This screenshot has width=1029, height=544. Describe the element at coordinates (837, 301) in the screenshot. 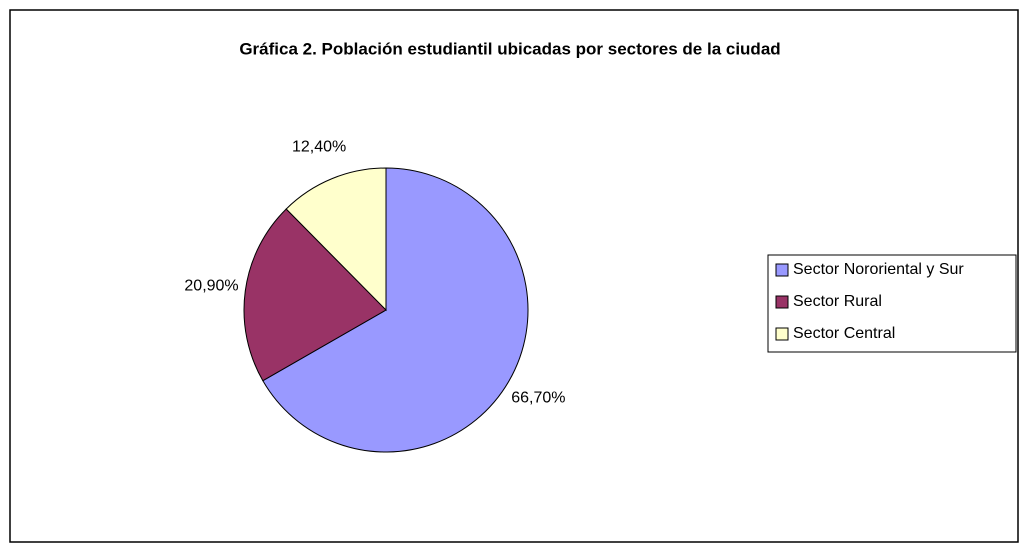

I see `legend-label: Sector Rural` at that location.